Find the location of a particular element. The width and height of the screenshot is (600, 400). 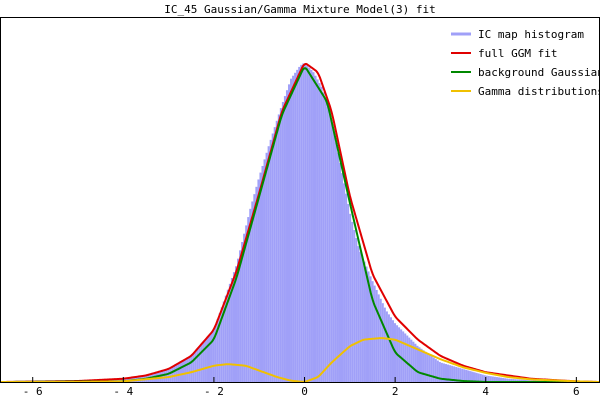

x-tick-label: - 4 is located at coordinates (123, 391).